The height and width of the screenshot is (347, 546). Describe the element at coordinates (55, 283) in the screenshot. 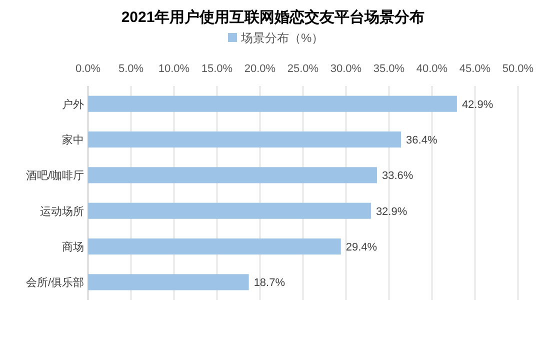

I see `category-label: 会所/俱乐部` at that location.